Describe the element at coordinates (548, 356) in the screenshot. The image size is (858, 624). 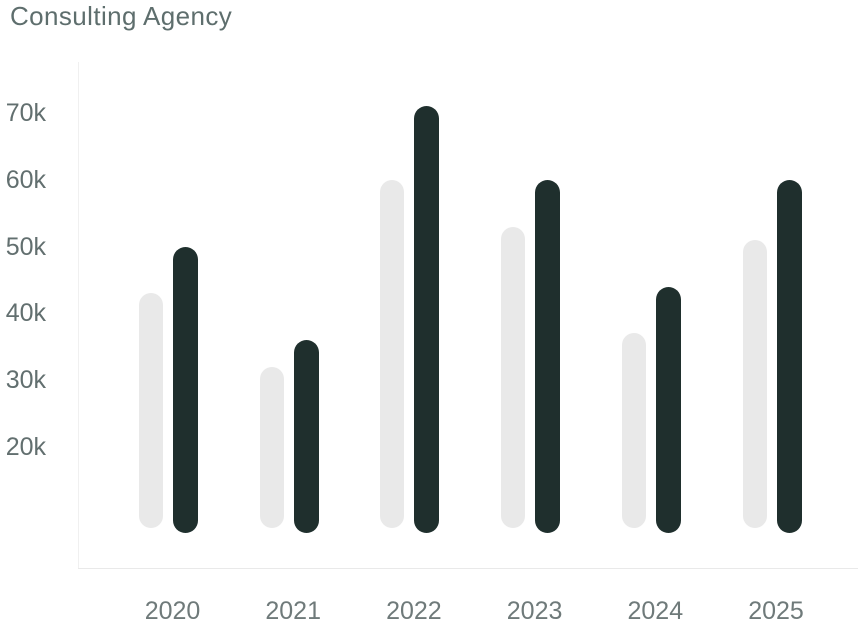
I see `bar-dark-2023` at that location.